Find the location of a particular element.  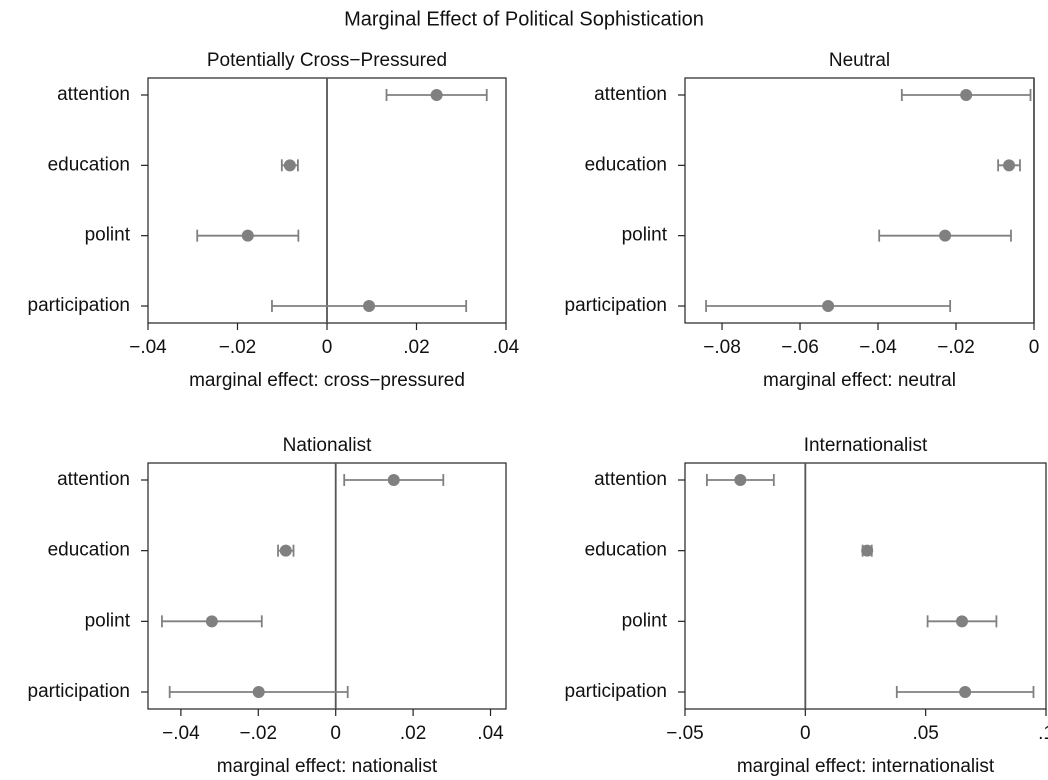

x-axis-label: marginal effect: neutral is located at coordinates (859, 380).